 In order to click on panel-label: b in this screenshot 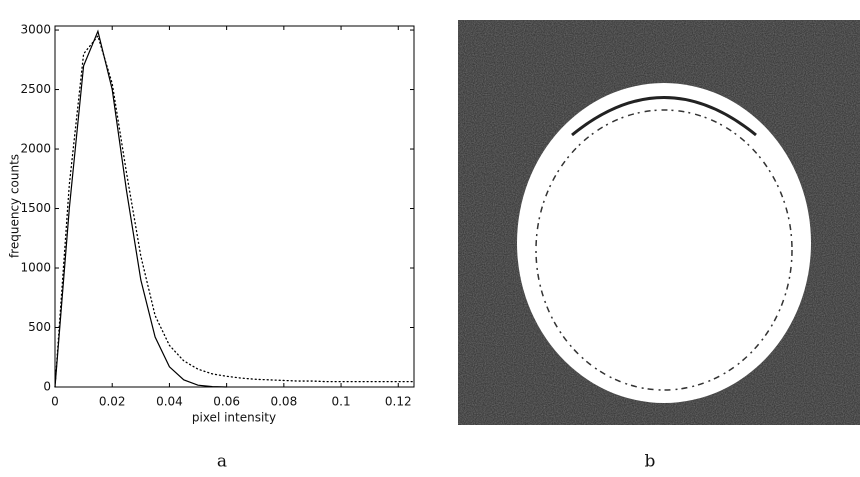, I will do `click(650, 462)`.